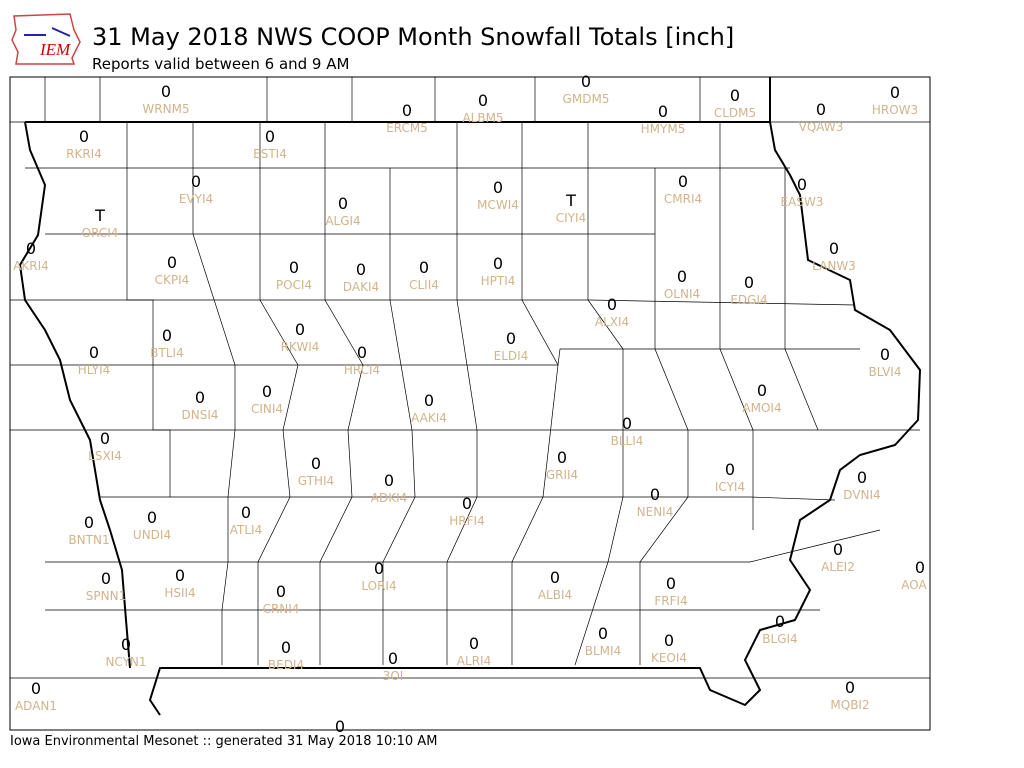 This screenshot has height=768, width=1024. I want to click on station-id: CMRI4, so click(683, 199).